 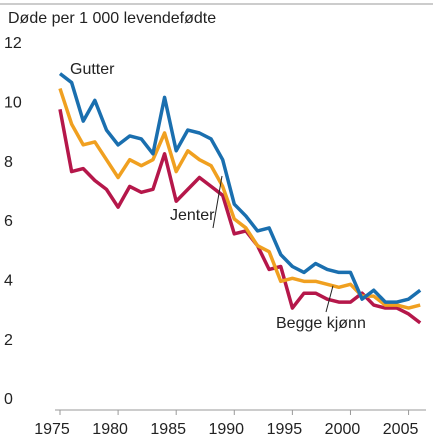 I want to click on x-tick-label: 1985, so click(x=168, y=429).